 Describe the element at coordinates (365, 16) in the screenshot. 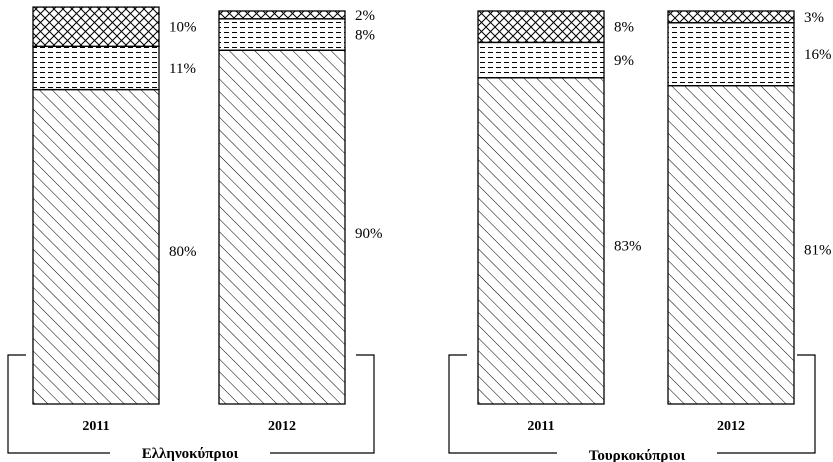

I see `value-label: 2%` at that location.